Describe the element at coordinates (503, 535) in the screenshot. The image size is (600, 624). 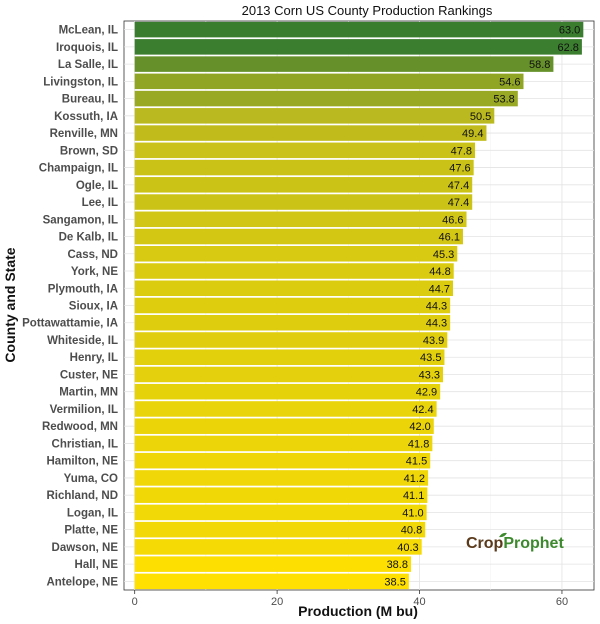
I see `leaf-icon` at that location.